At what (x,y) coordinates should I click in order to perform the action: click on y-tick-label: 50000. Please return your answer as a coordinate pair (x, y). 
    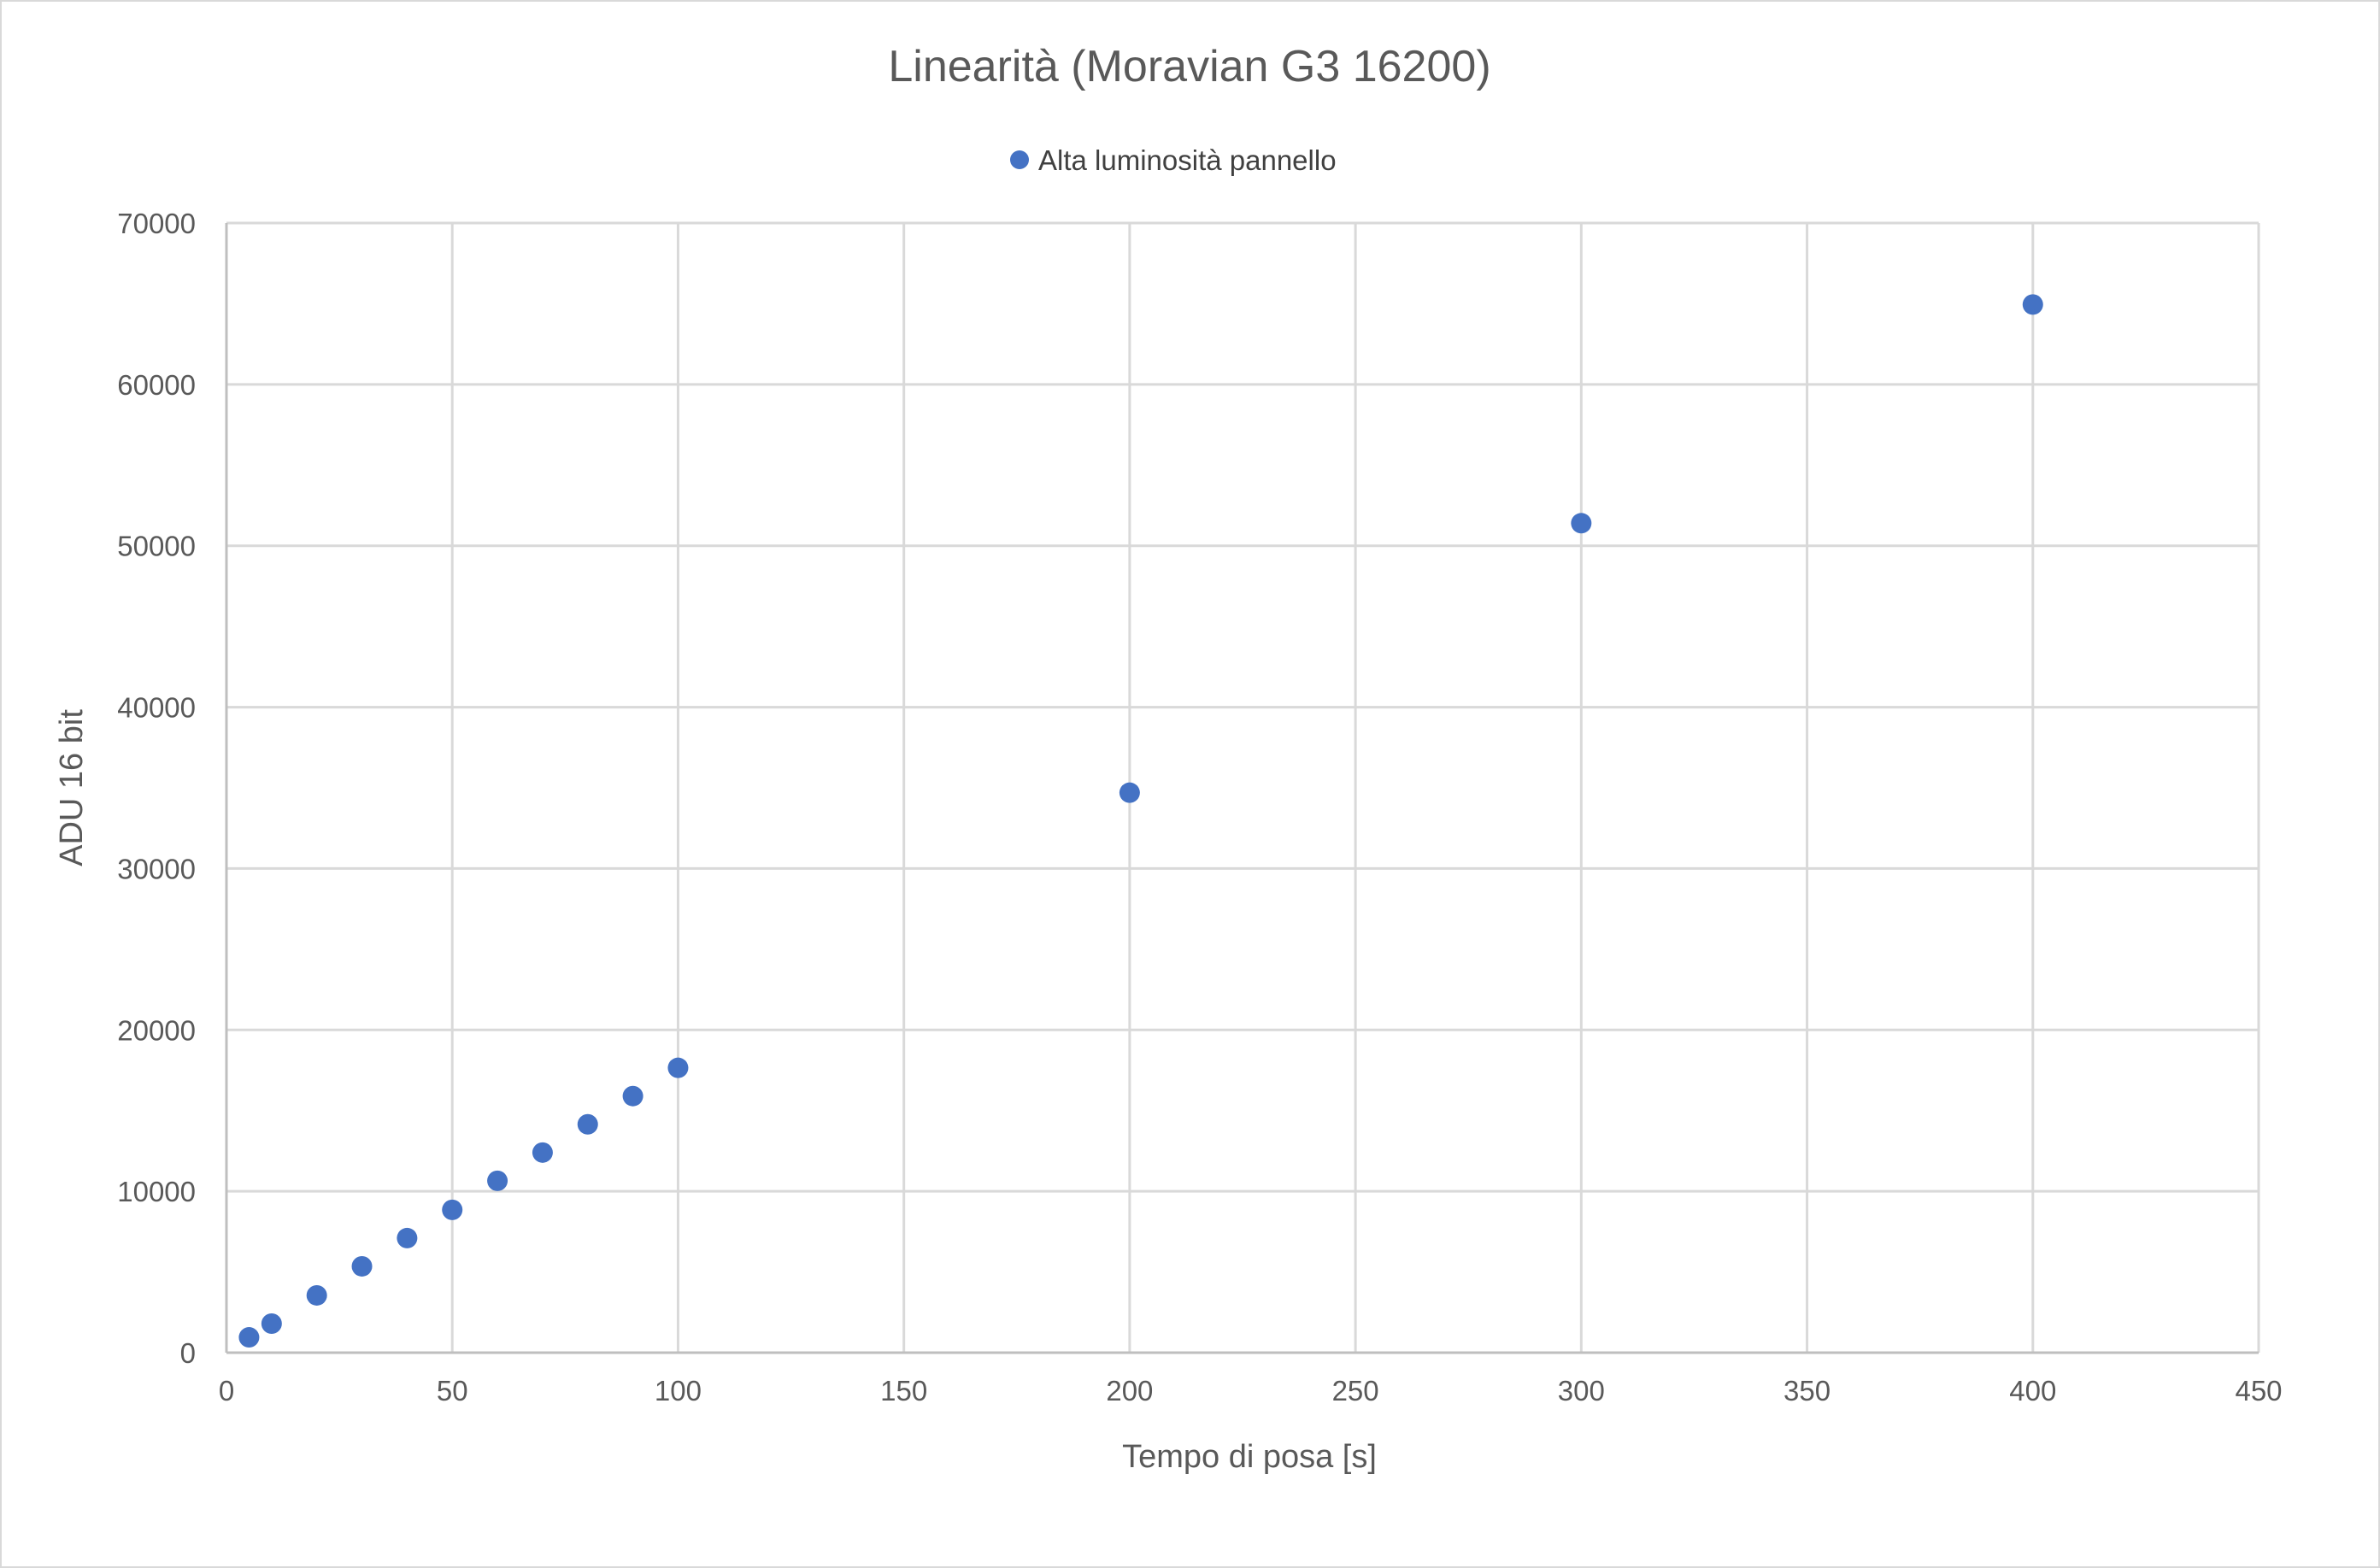
    Looking at the image, I should click on (157, 546).